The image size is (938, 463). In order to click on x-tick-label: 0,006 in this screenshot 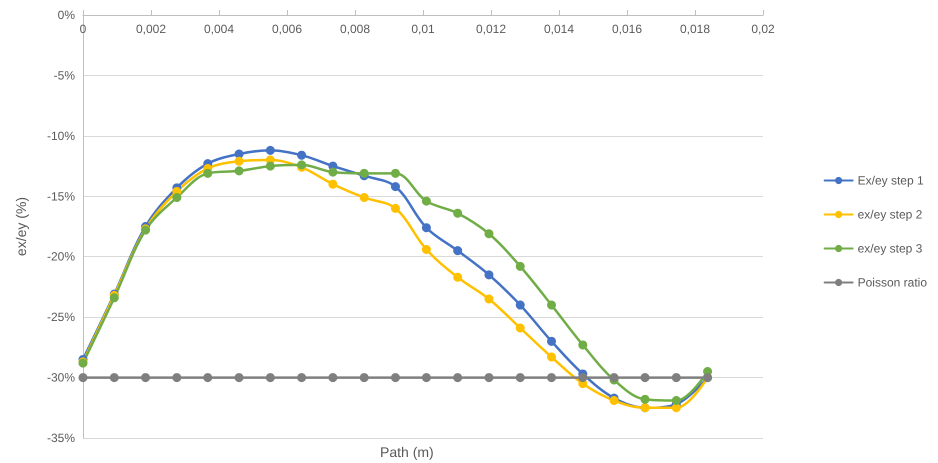, I will do `click(287, 29)`.